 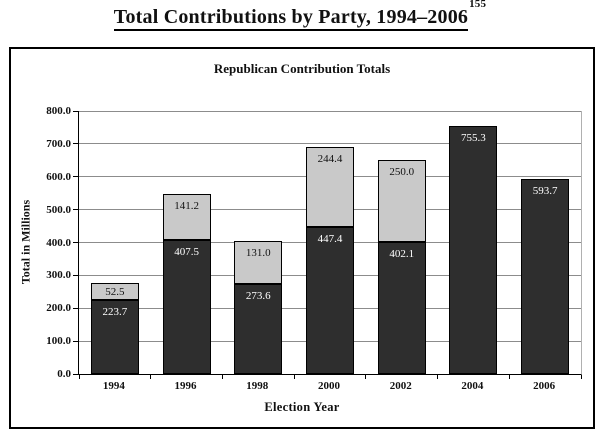 I want to click on bar-value-label: 141.2, so click(x=186, y=205).